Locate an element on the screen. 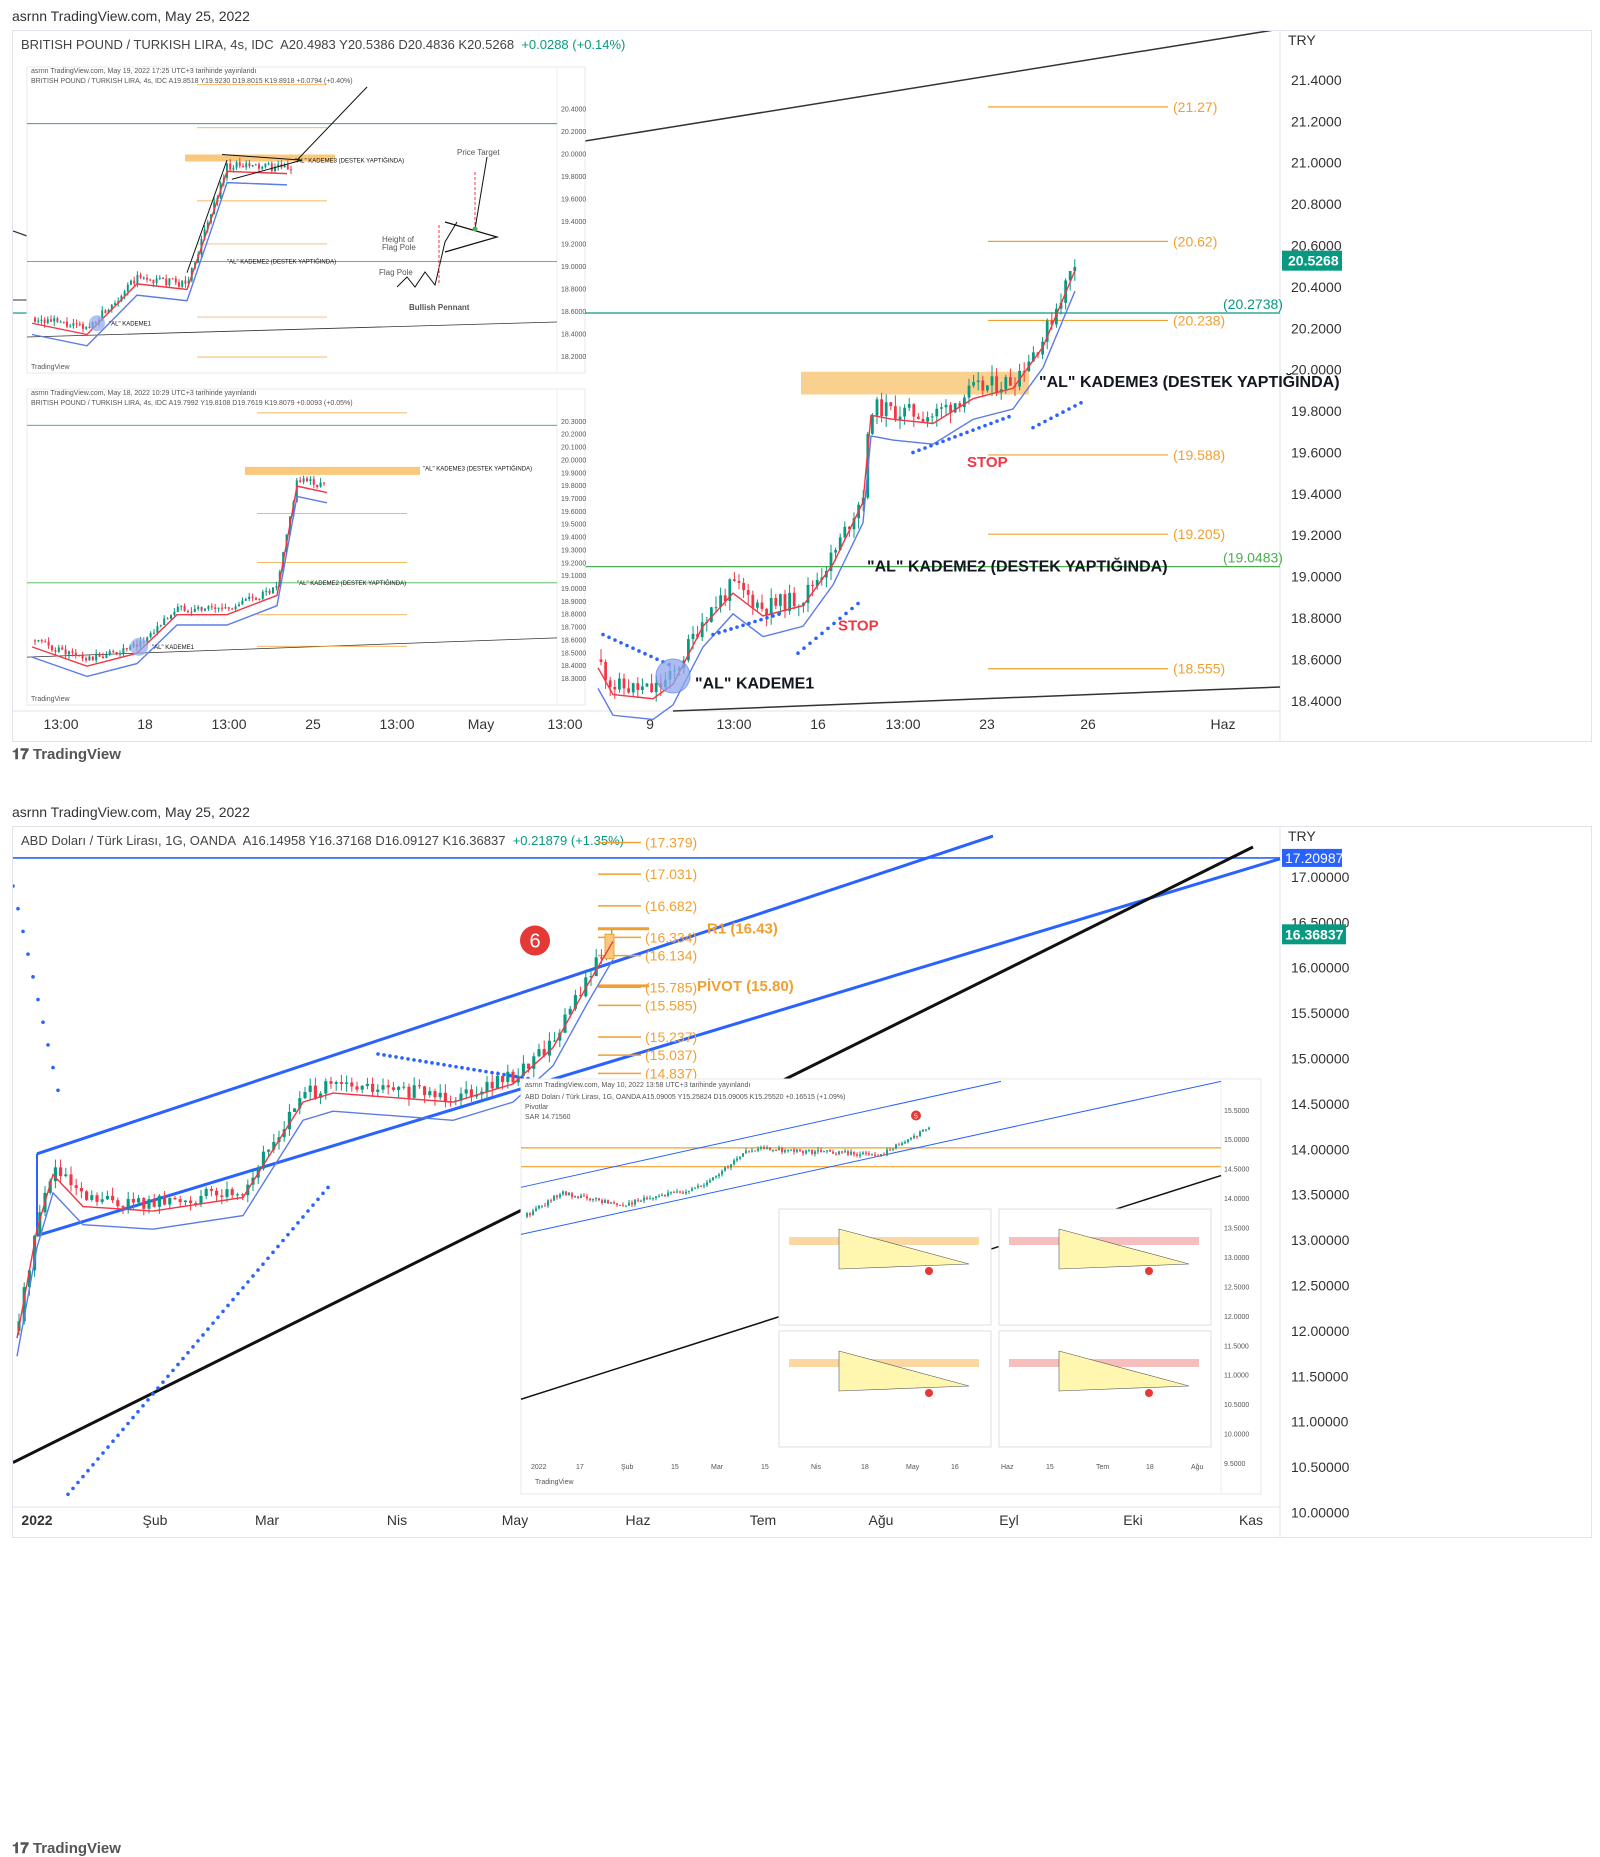  inset2-y-tick: 19.8000 is located at coordinates (573, 486).